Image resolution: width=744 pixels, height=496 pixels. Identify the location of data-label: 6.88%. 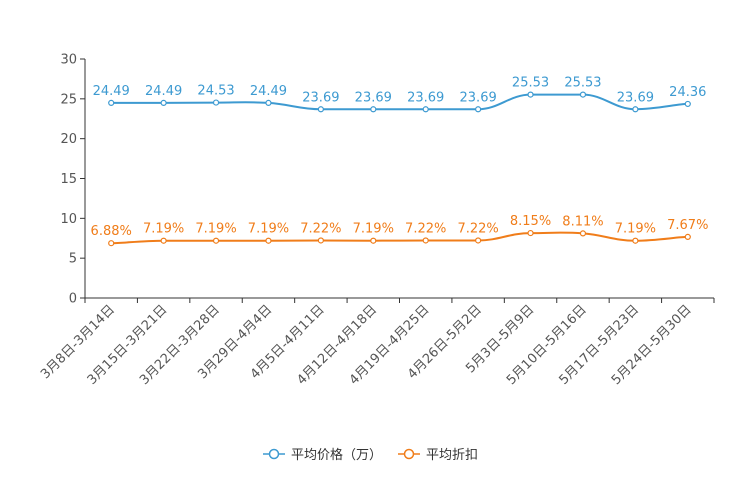
(111, 231).